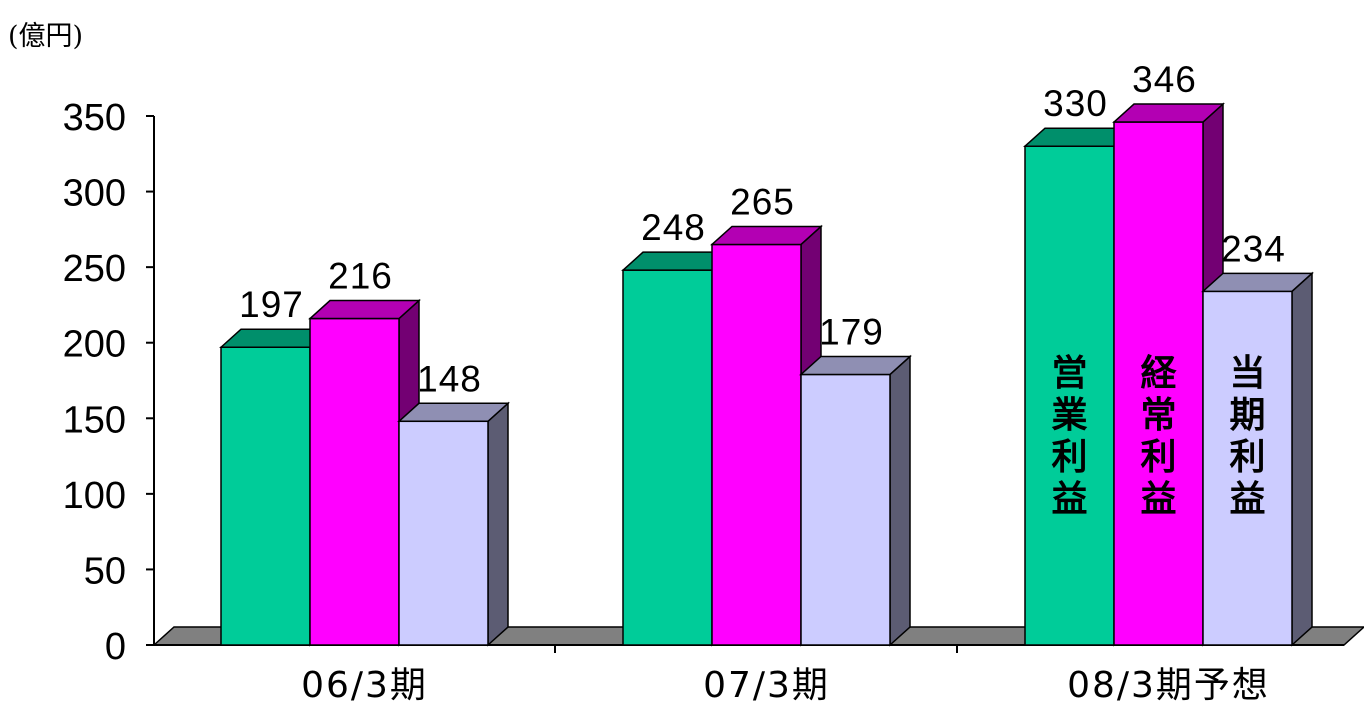 The height and width of the screenshot is (707, 1364). I want to click on series-name-label: 常, so click(1158, 415).